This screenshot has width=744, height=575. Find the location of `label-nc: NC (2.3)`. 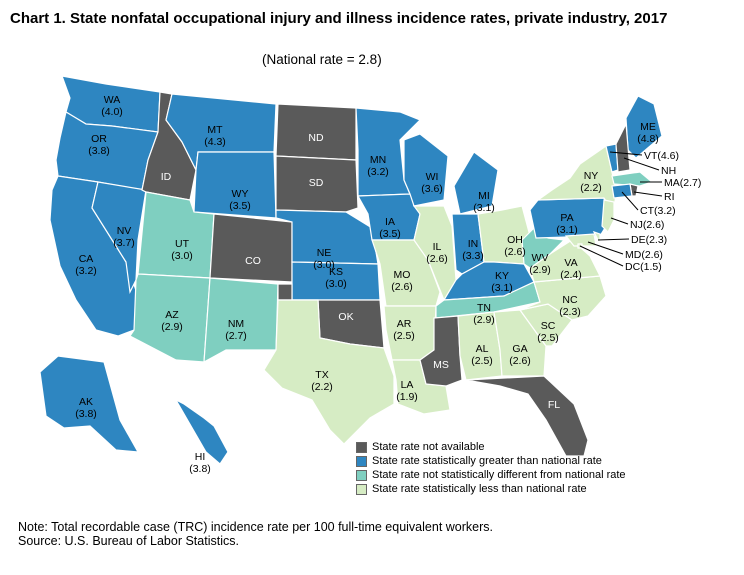

label-nc: NC (2.3) is located at coordinates (570, 306).